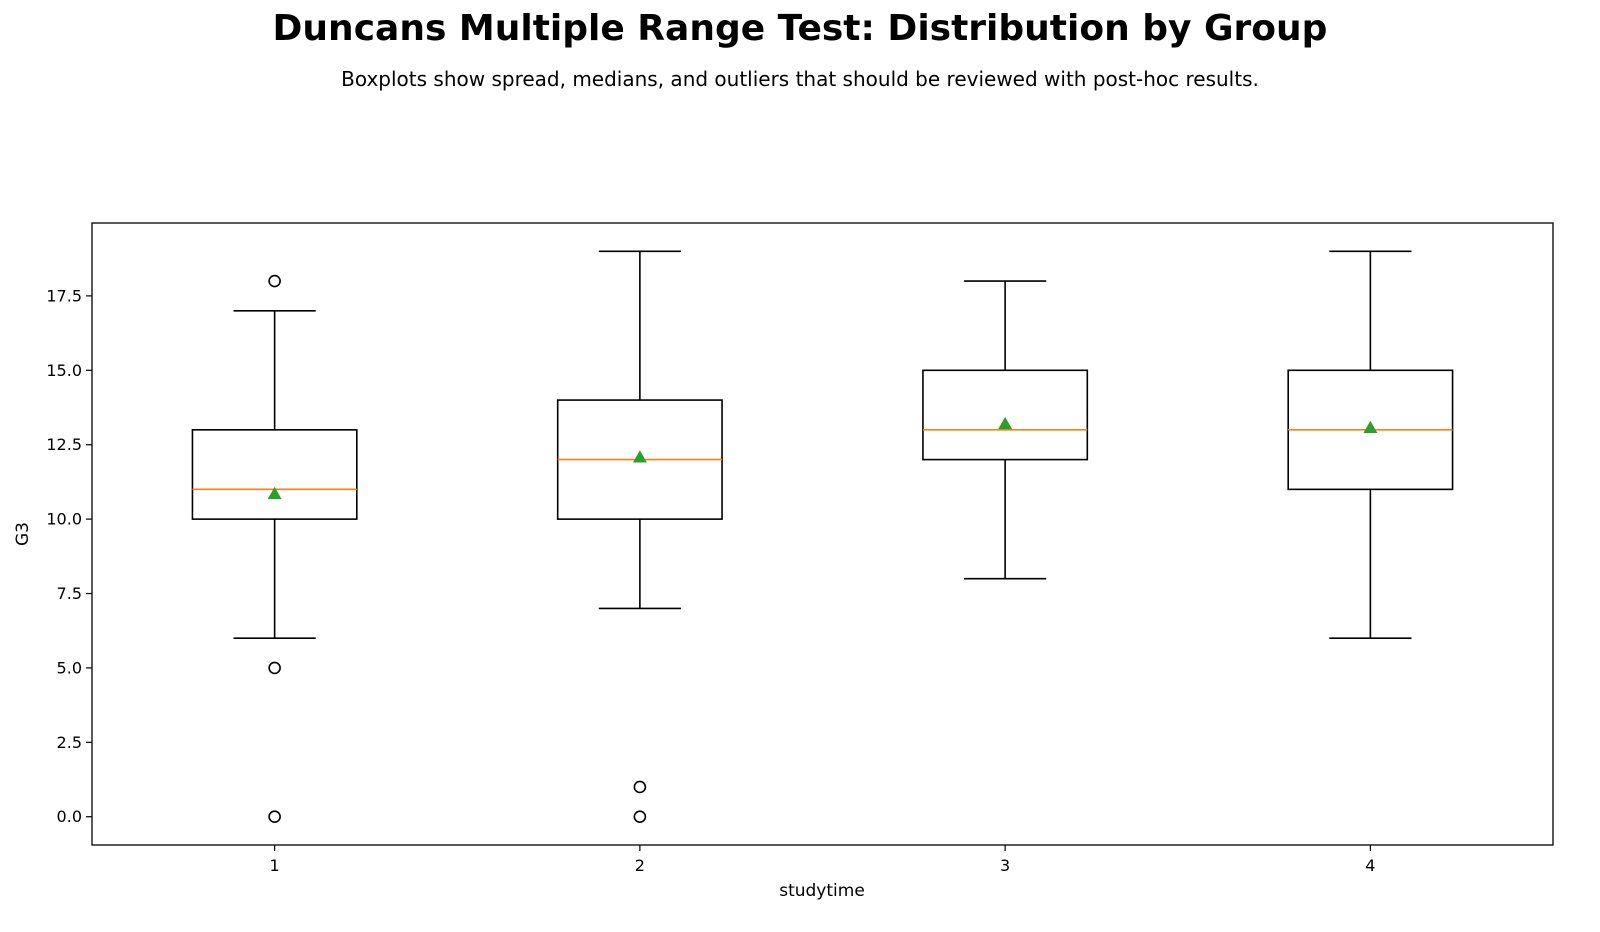  I want to click on x-axis: 1 2 3 4, so click(822, 860).